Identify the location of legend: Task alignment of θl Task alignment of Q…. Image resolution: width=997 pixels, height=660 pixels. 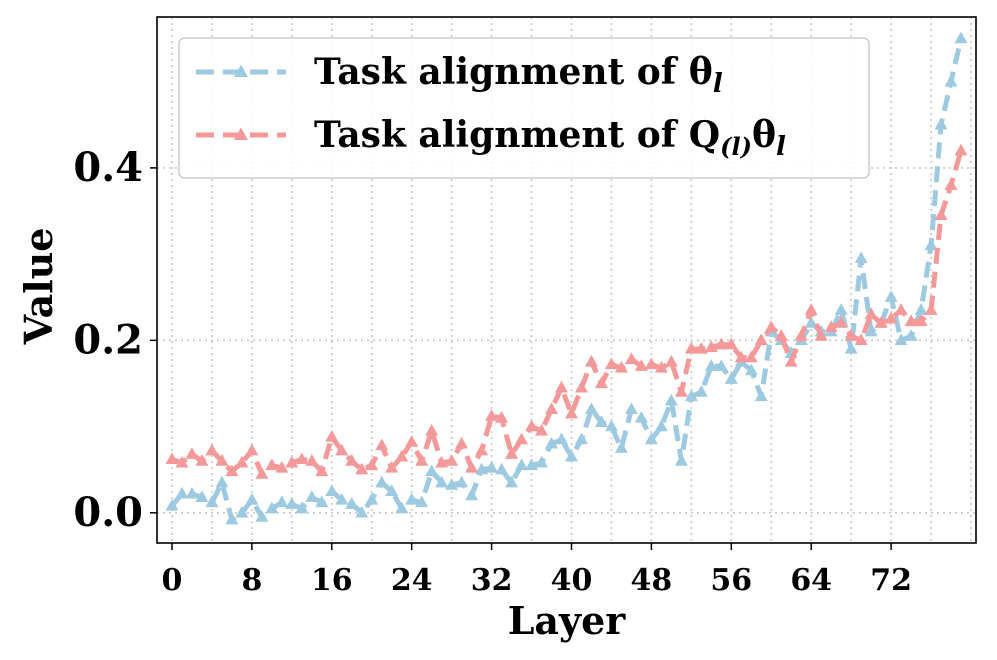
(524, 108).